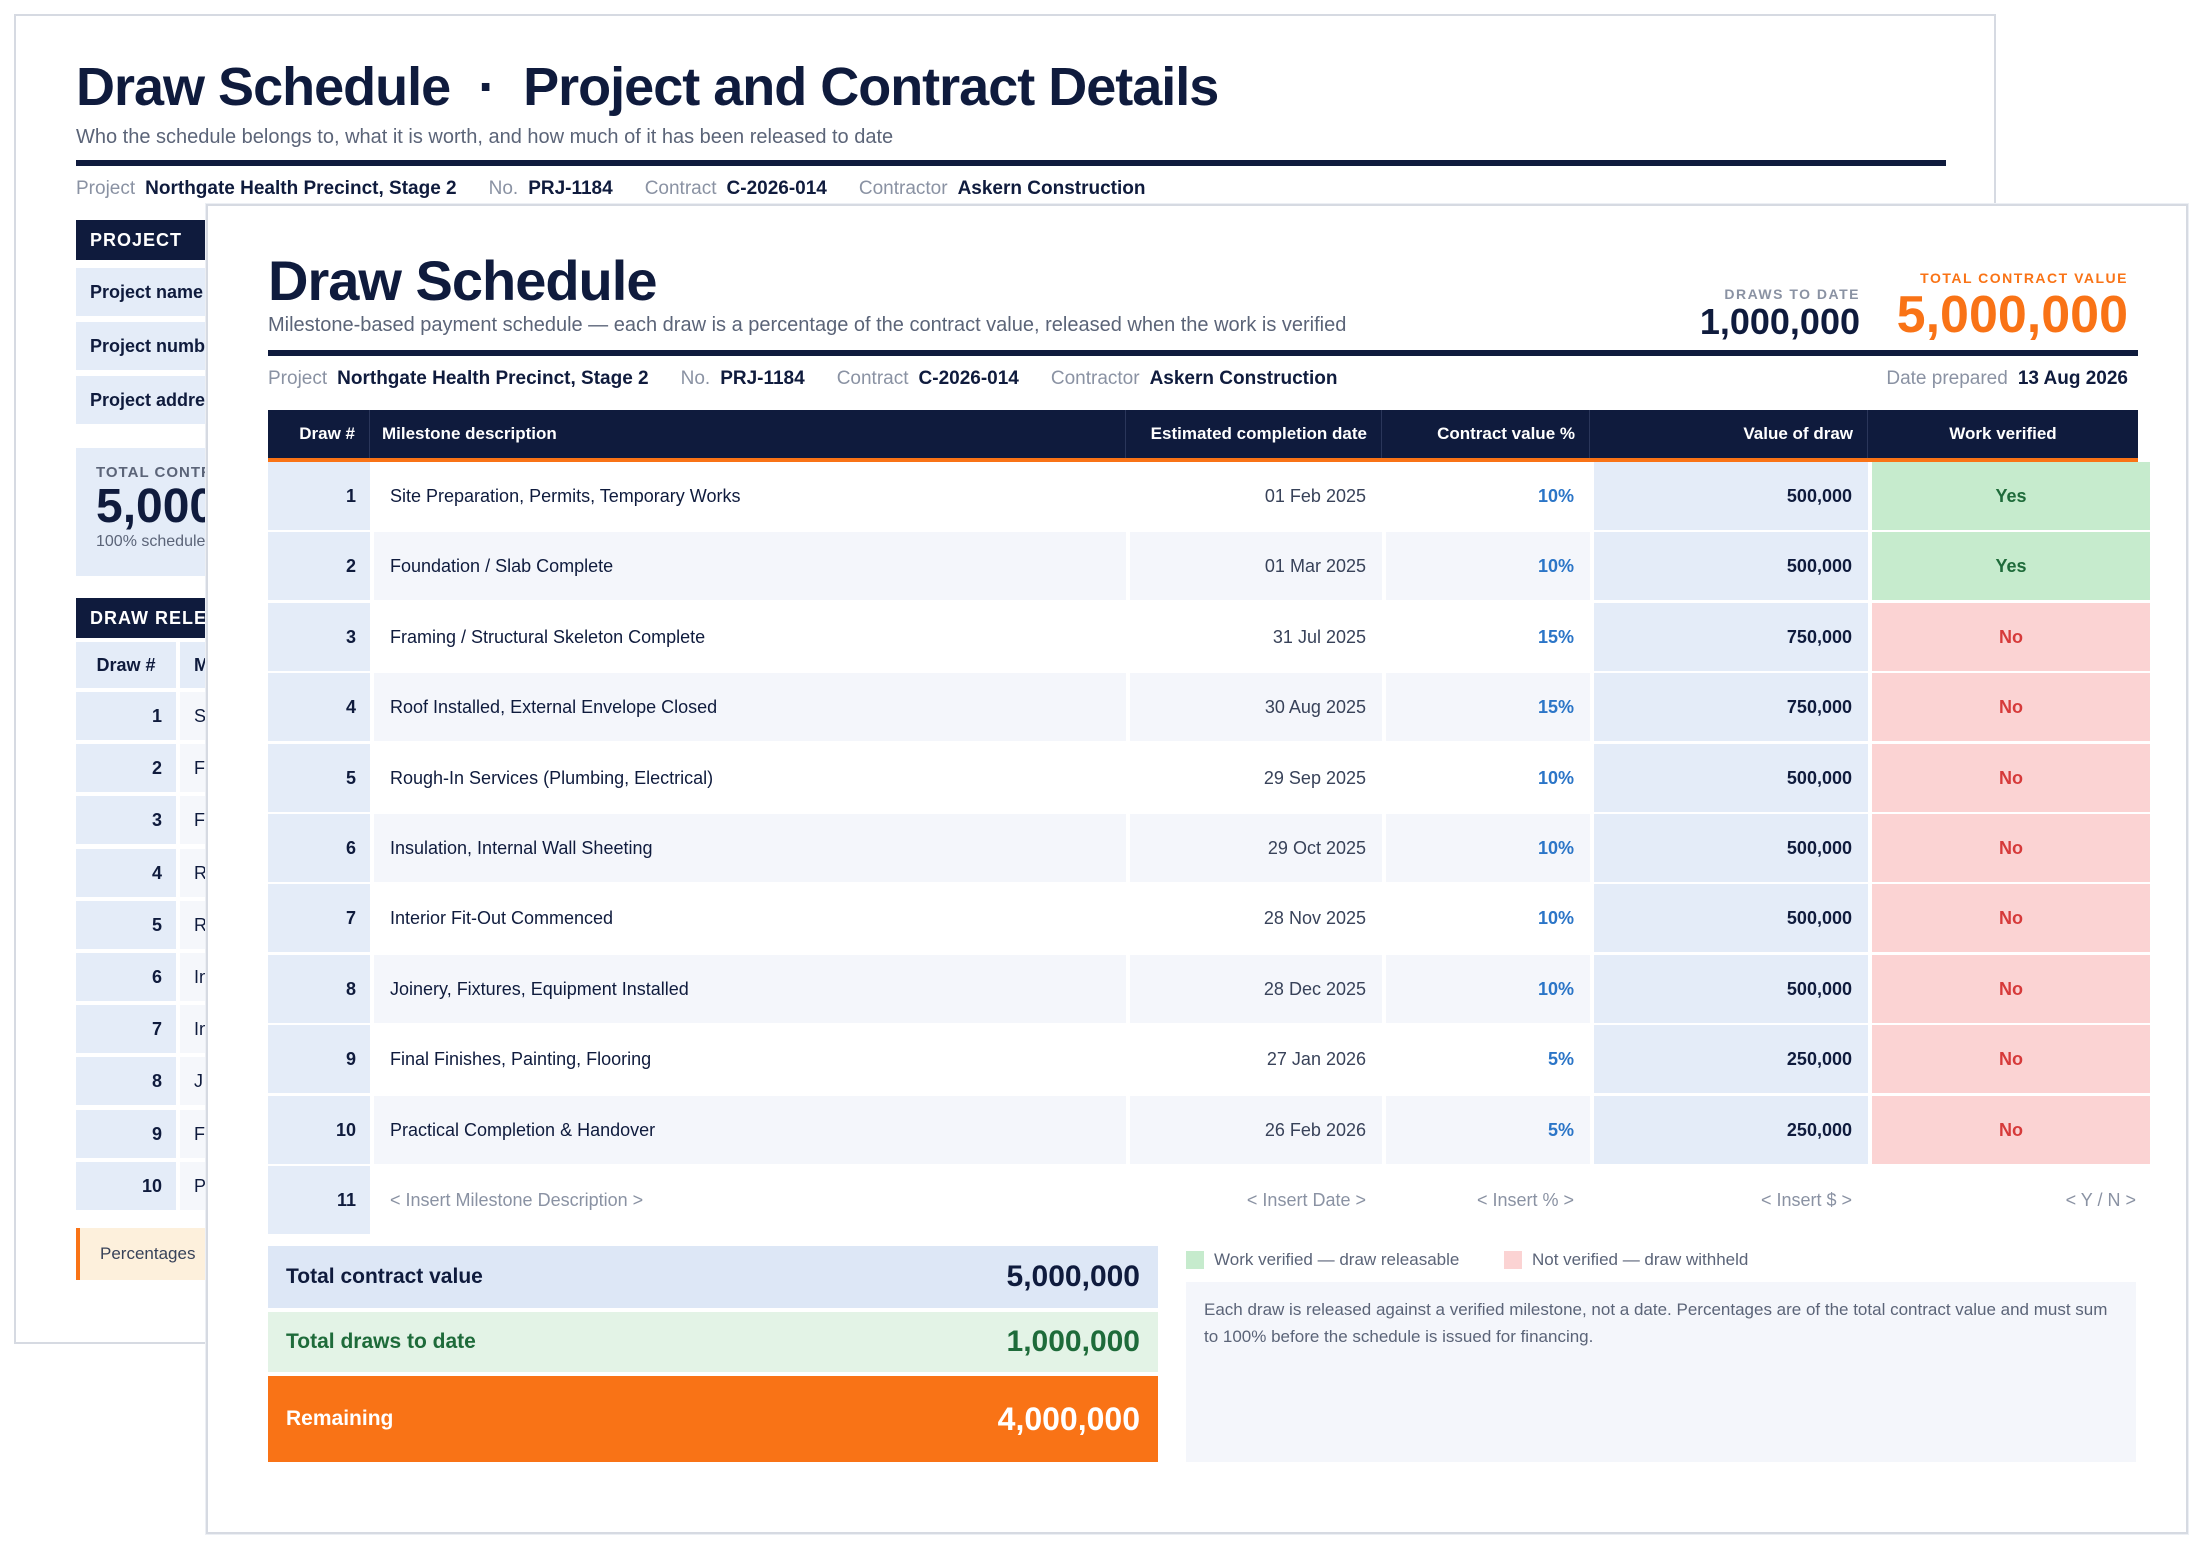  What do you see at coordinates (713, 1277) in the screenshot?
I see `summary-total-contract-value: Total contract value 5,000,000` at bounding box center [713, 1277].